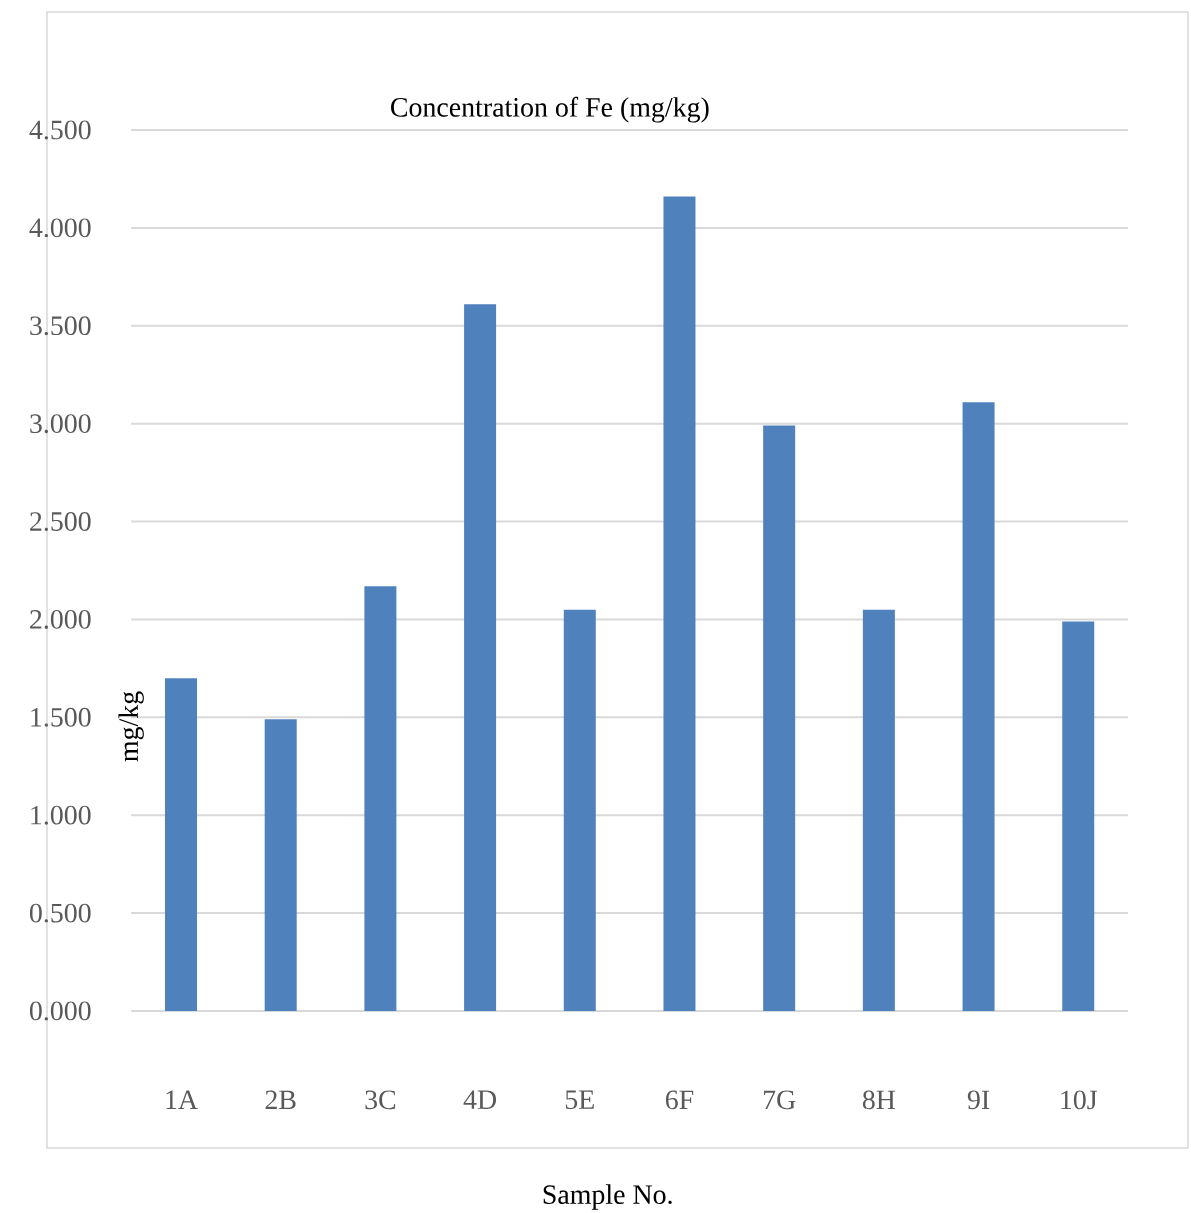 This screenshot has width=1191, height=1213. What do you see at coordinates (60, 130) in the screenshot?
I see `y-tick-label: 4.500` at bounding box center [60, 130].